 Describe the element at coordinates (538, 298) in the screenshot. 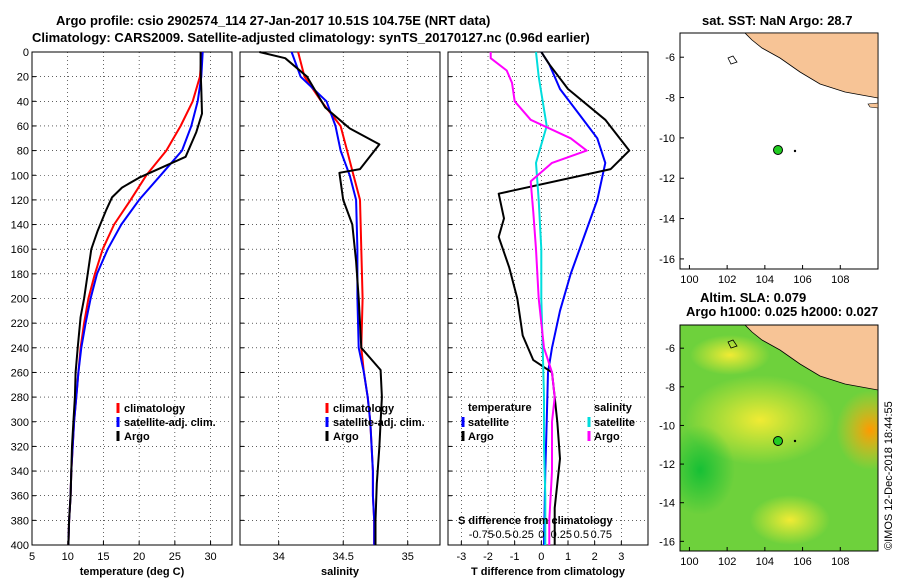

I see `difference-series-s-argo` at that location.